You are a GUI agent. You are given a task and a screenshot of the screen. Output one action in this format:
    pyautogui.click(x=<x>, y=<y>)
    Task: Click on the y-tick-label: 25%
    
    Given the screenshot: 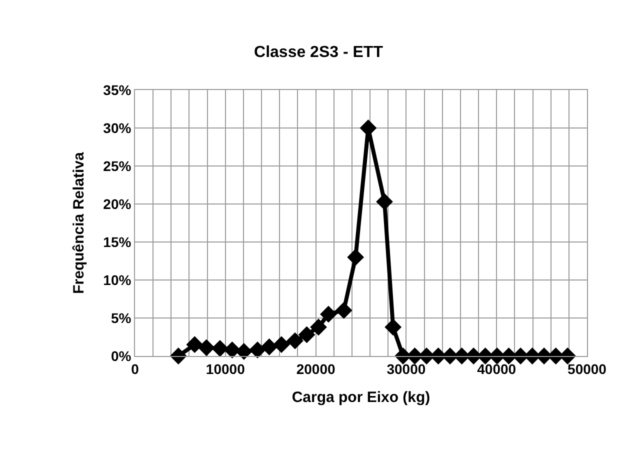 What is the action you would take?
    pyautogui.click(x=117, y=166)
    